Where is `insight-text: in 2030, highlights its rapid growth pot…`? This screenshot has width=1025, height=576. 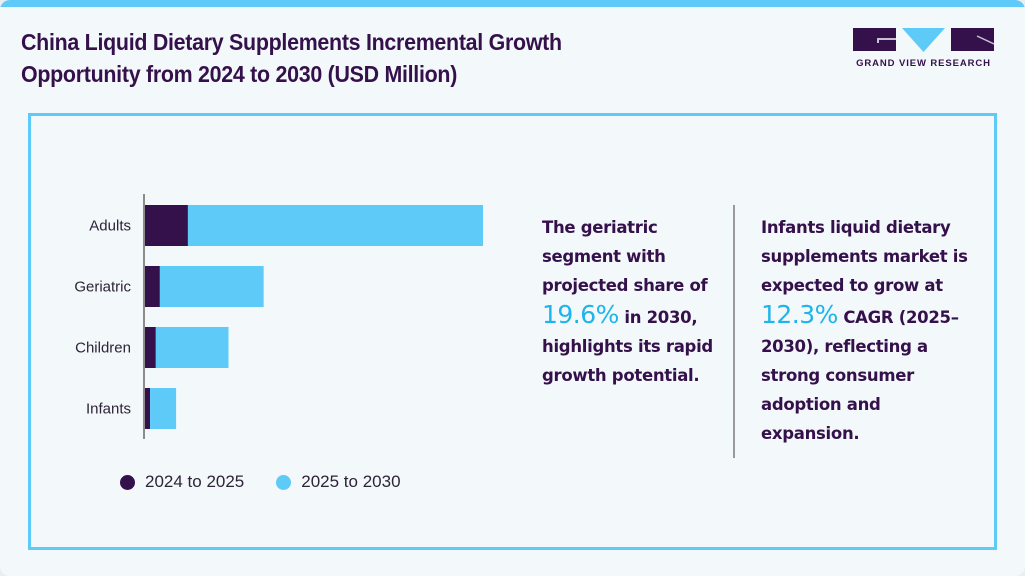
insight-text: in 2030, highlights its rapid growth pot… is located at coordinates (627, 346).